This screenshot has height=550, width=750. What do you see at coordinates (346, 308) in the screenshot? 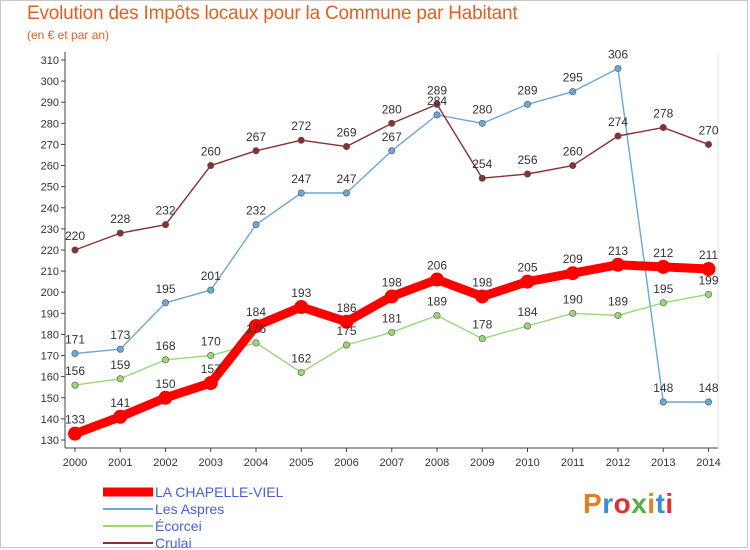
I see `data-label: 186` at bounding box center [346, 308].